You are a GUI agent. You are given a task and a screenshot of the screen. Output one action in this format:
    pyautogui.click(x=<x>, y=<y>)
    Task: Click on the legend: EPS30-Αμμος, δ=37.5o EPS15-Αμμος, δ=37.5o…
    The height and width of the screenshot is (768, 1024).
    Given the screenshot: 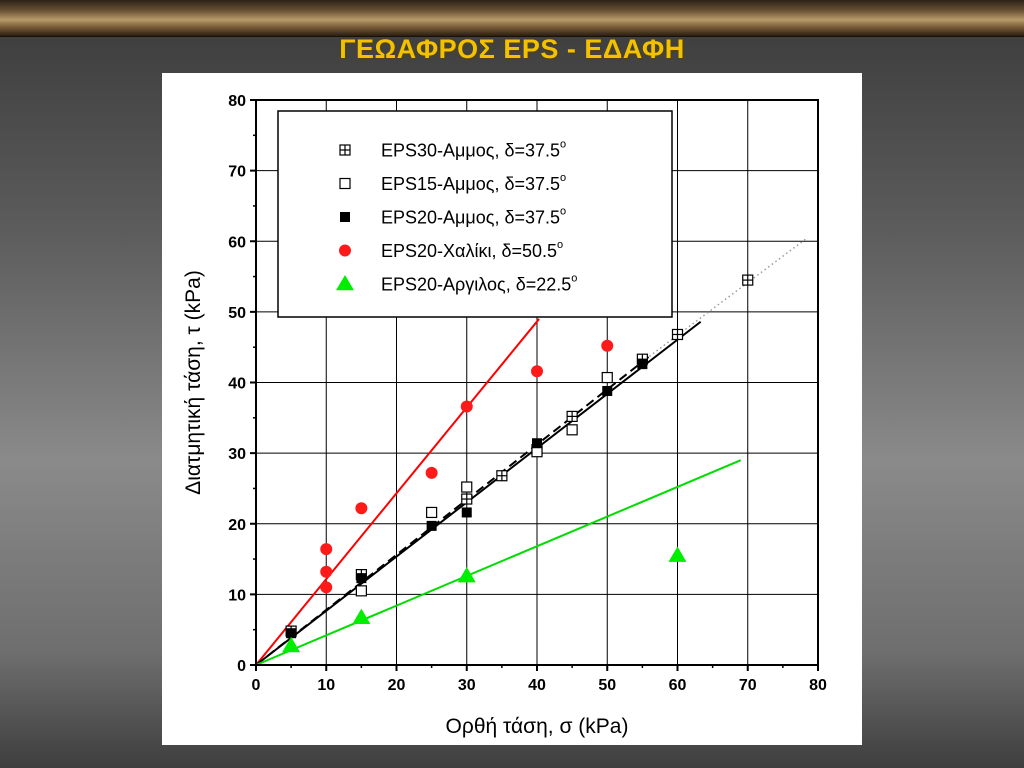 What is the action you would take?
    pyautogui.click(x=475, y=214)
    